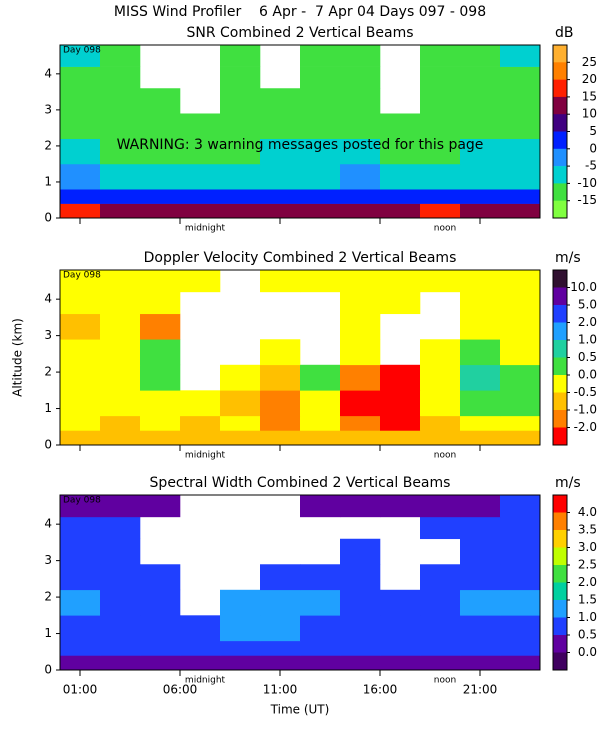 This screenshot has width=600, height=750. Describe the element at coordinates (587, 652) in the screenshot. I see `colorbar-label: 0.0` at that location.